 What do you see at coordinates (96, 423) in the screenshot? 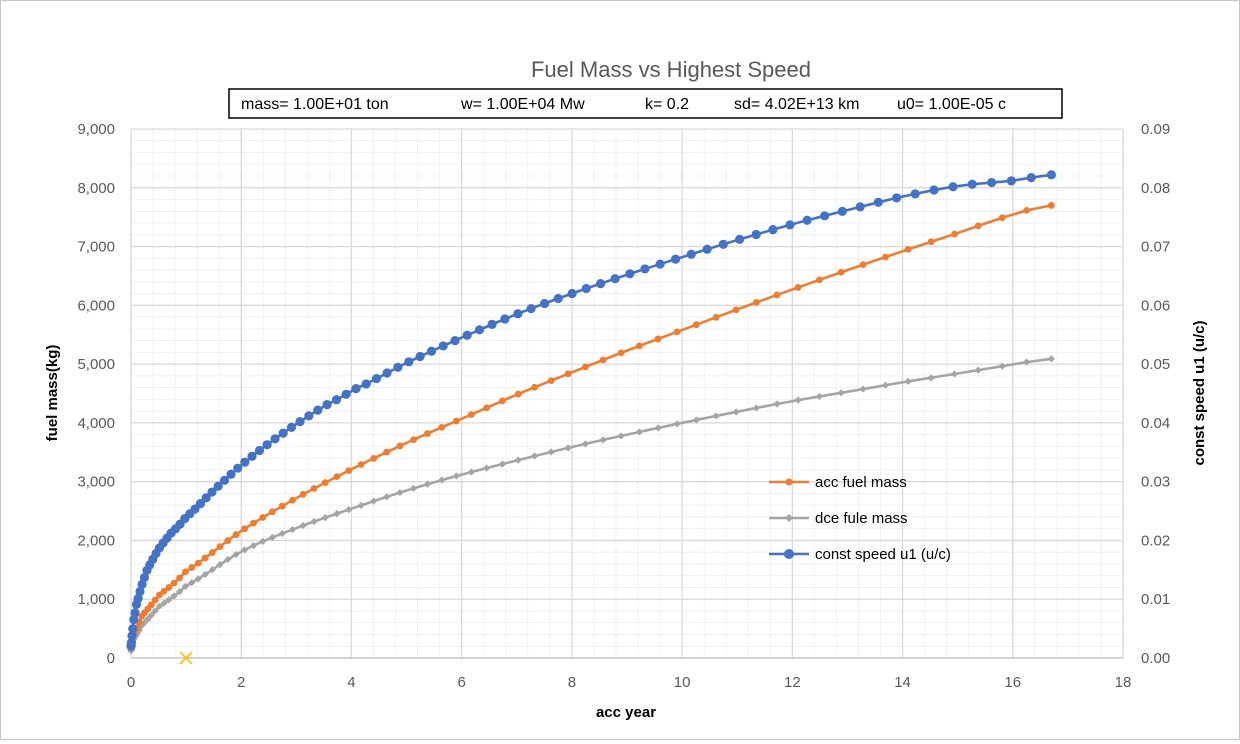
I see `y-tick-label: 4,000` at bounding box center [96, 423].